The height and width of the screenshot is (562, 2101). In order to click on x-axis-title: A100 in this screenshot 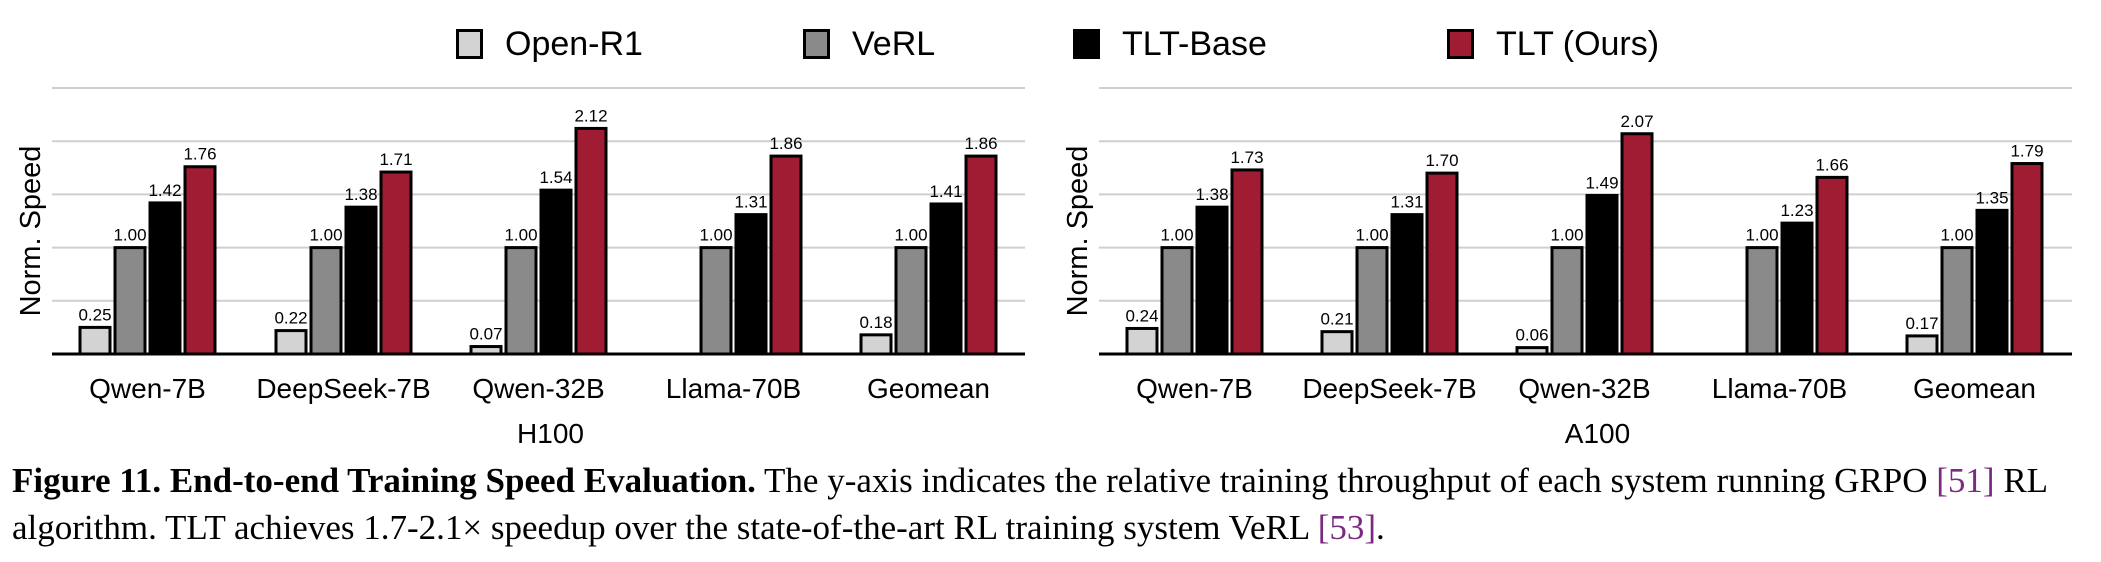, I will do `click(1597, 433)`.